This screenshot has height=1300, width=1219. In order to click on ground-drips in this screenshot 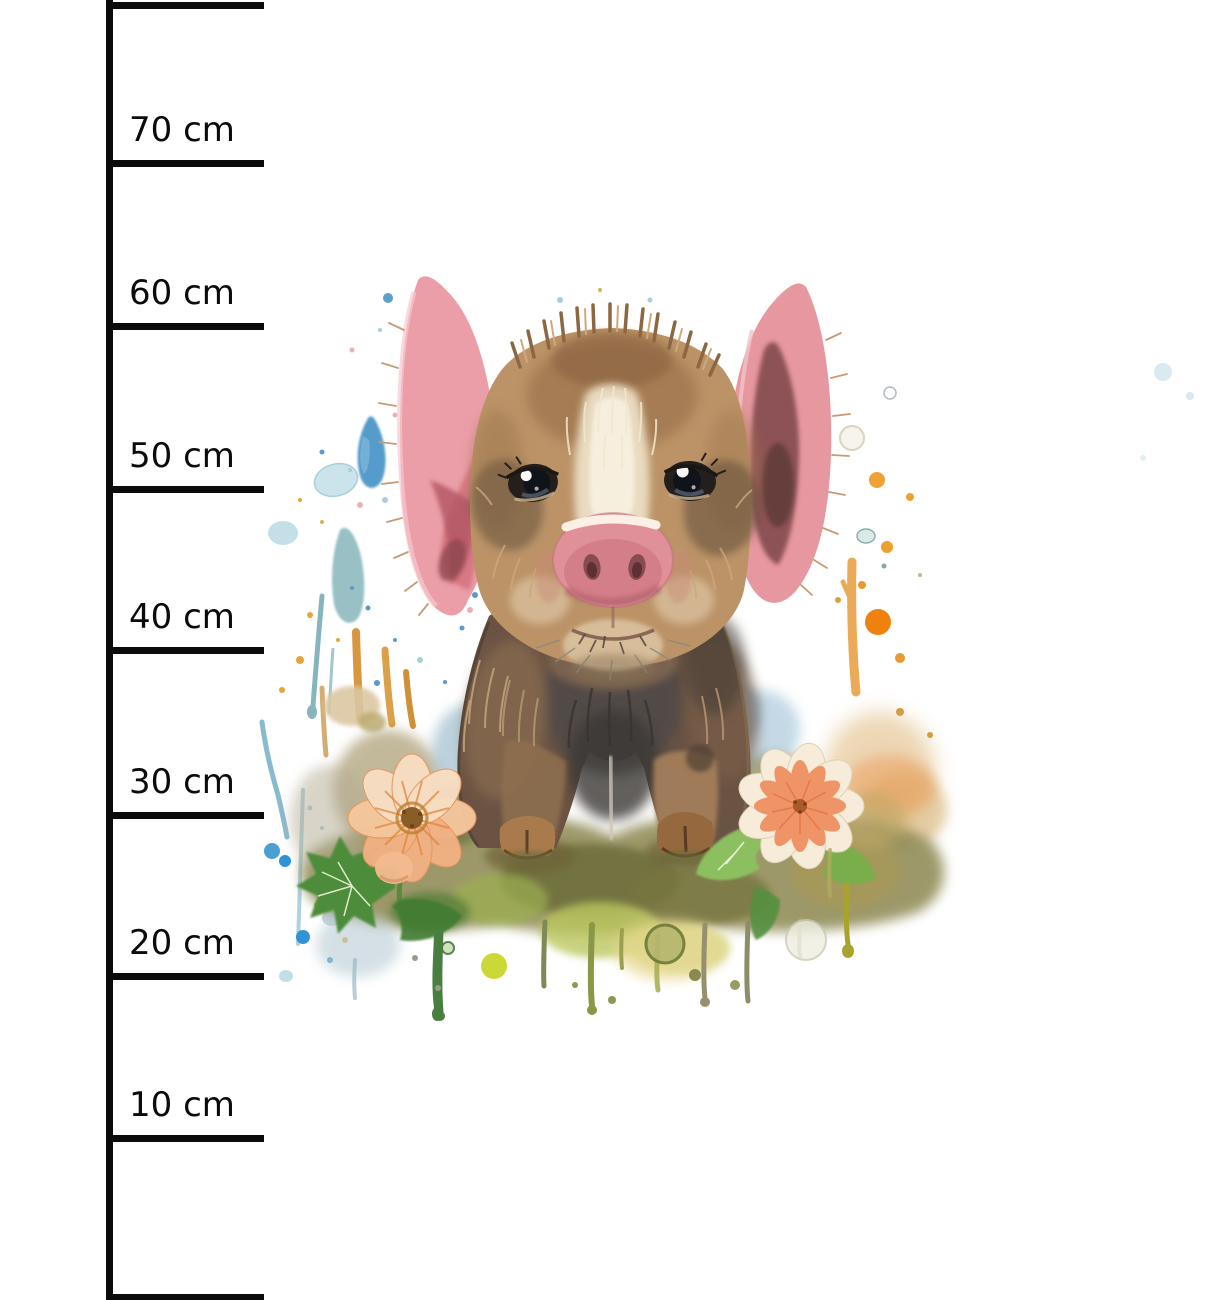, I will do `click(603, 934)`.